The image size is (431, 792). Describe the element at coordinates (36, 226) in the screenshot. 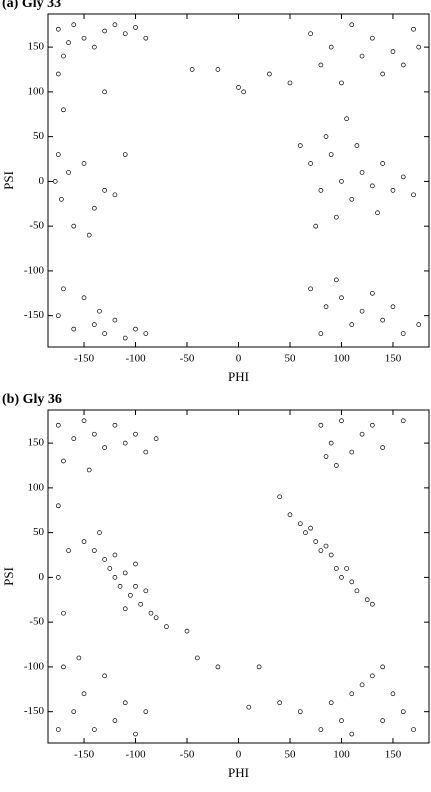

I see `y-tick-label: -50` at that location.